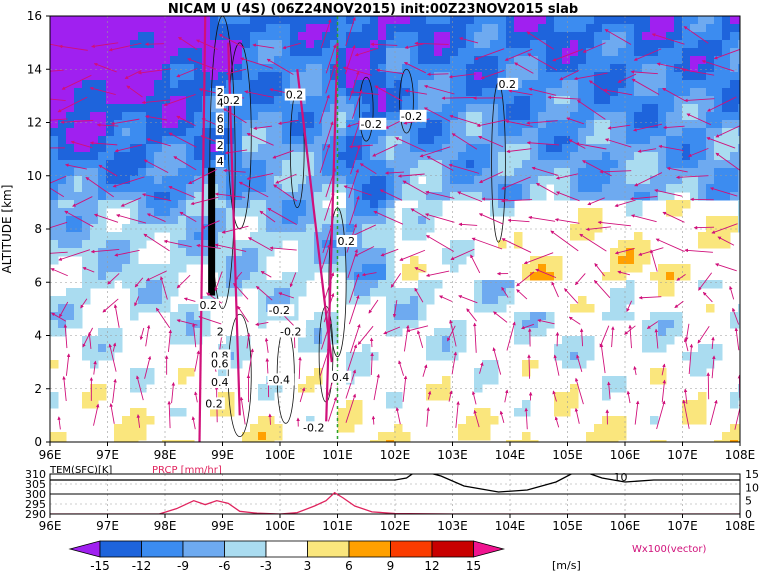 This screenshot has width=767, height=575. I want to click on surface-x-tick-label: 99E, so click(222, 526).